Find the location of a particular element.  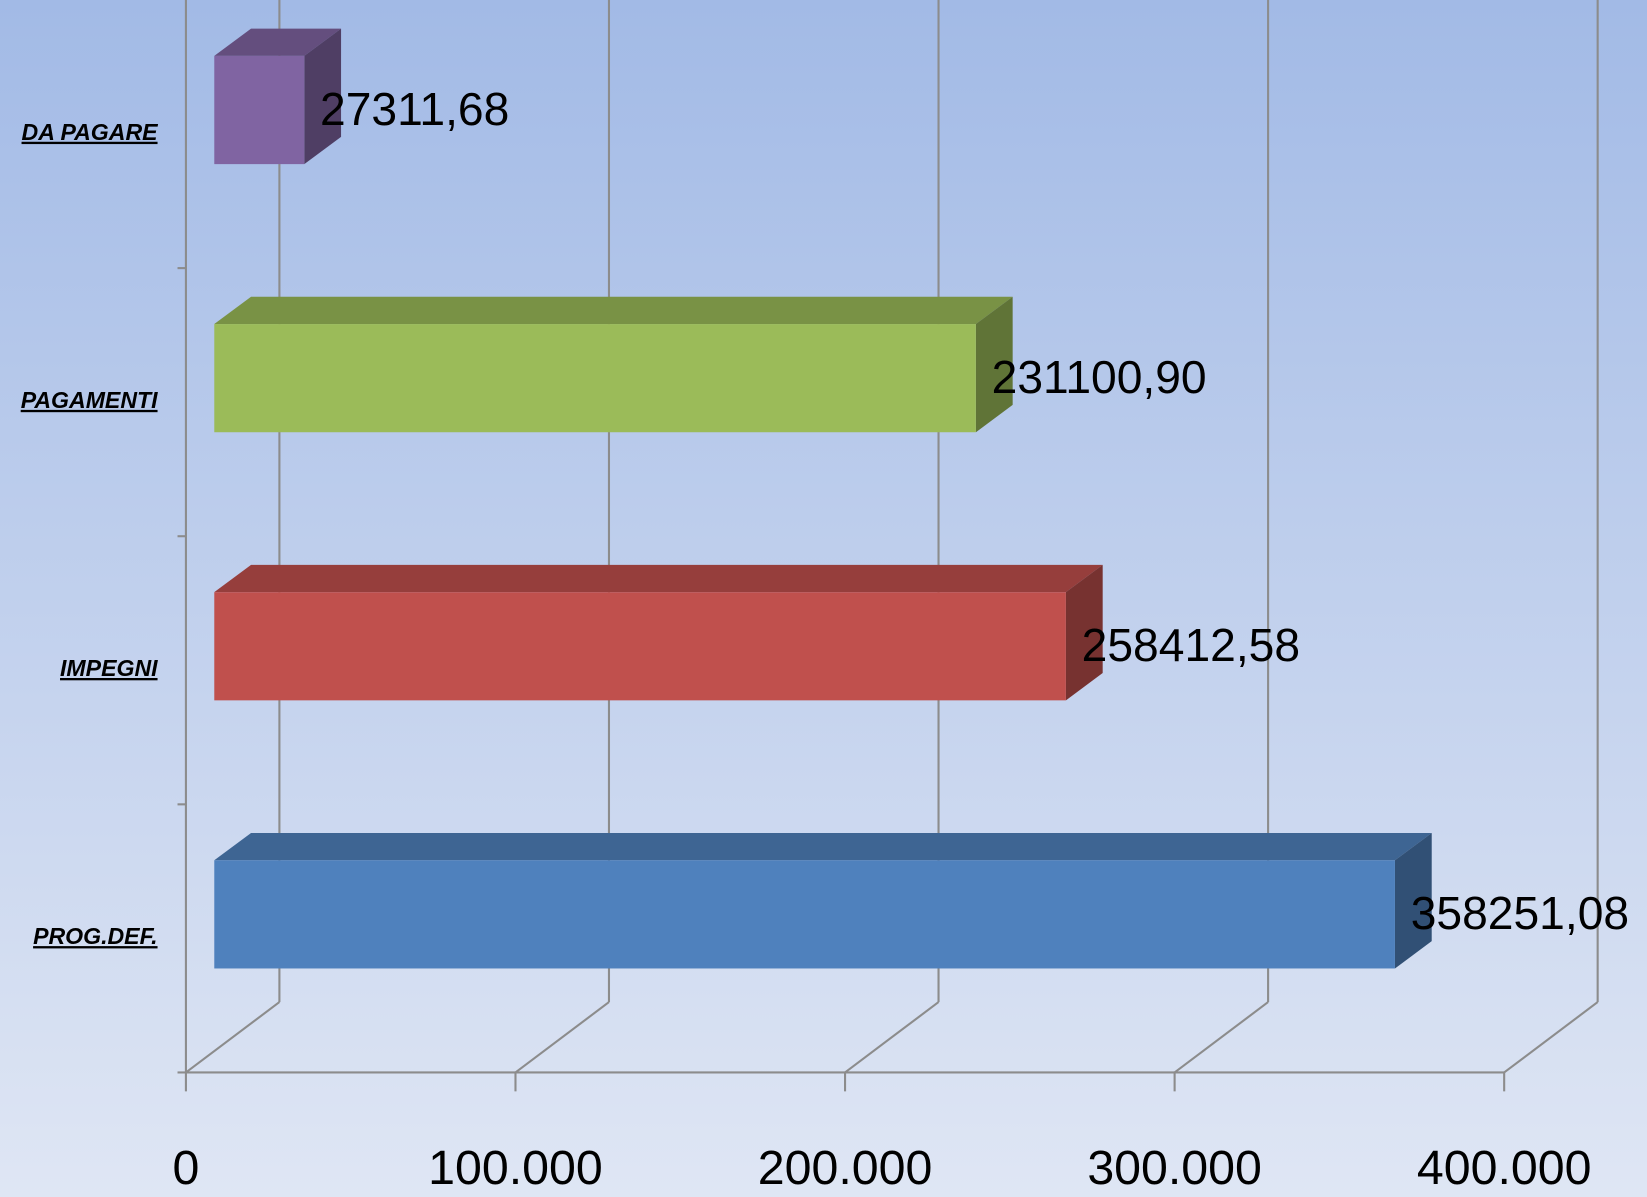

data-label: 258412,58 is located at coordinates (1191, 645).